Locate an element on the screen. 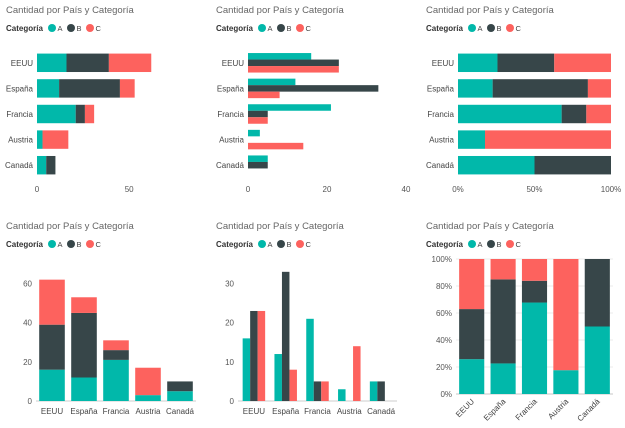 Image resolution: width=625 pixels, height=428 pixels. y-tick-label: 80% is located at coordinates (444, 286).